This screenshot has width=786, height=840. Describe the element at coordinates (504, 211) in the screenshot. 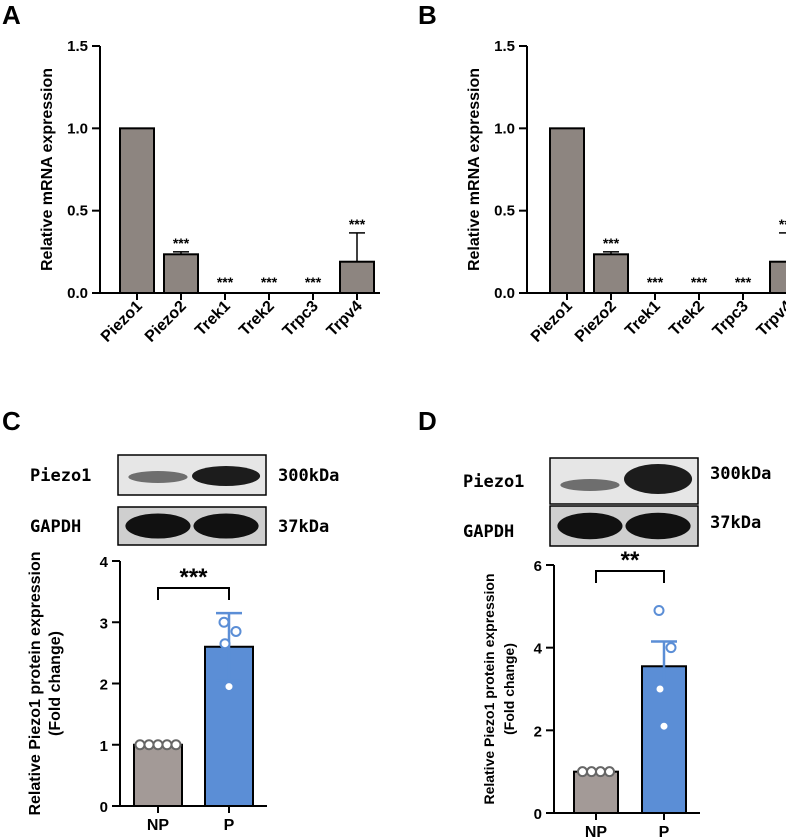

I see `y-tick-label: 0.5` at that location.